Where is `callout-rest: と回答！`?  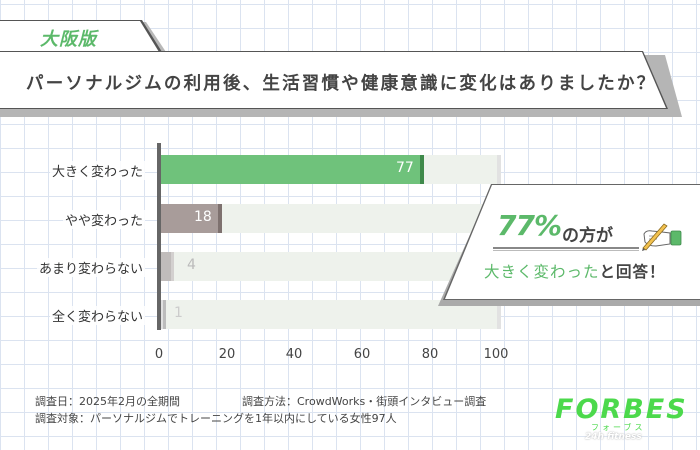 callout-rest: と回答！ is located at coordinates (632, 272).